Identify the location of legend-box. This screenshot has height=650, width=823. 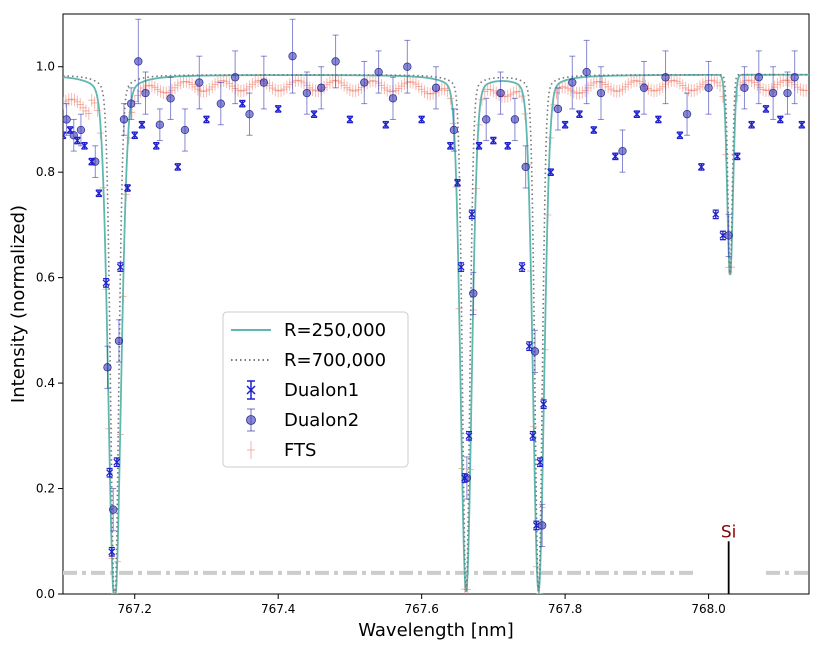
(315, 389).